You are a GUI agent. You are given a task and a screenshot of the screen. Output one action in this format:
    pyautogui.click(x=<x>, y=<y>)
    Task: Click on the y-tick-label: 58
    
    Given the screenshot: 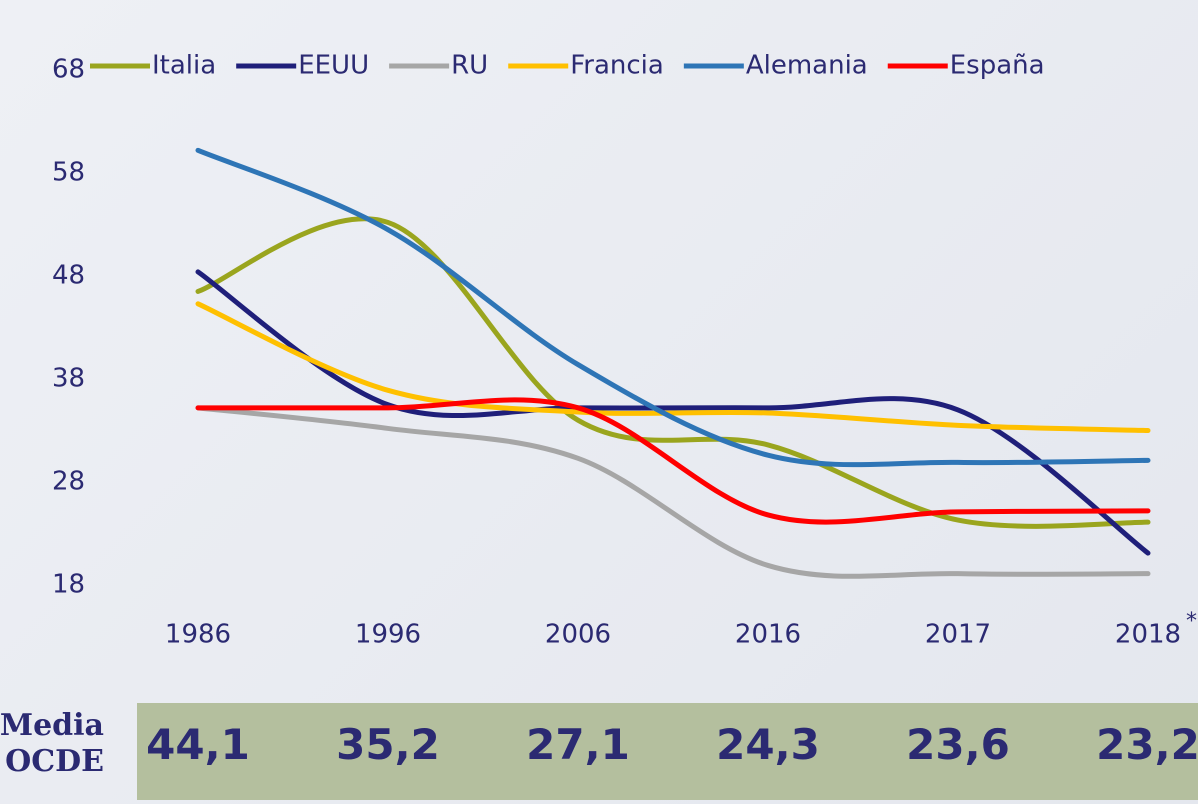 What is the action you would take?
    pyautogui.click(x=68, y=173)
    